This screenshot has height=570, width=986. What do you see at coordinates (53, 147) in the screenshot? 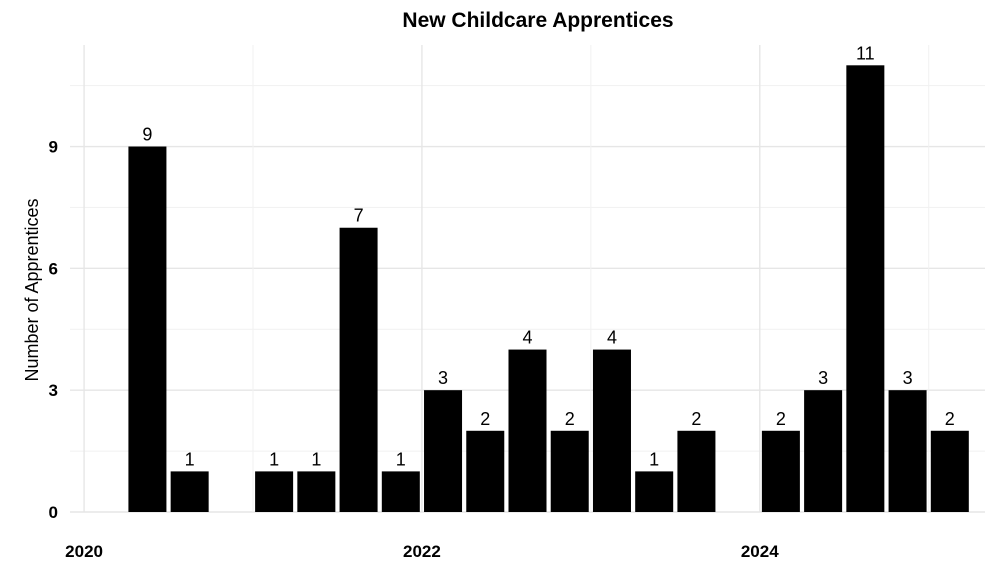
I see `y-tick-label: 9` at bounding box center [53, 147].